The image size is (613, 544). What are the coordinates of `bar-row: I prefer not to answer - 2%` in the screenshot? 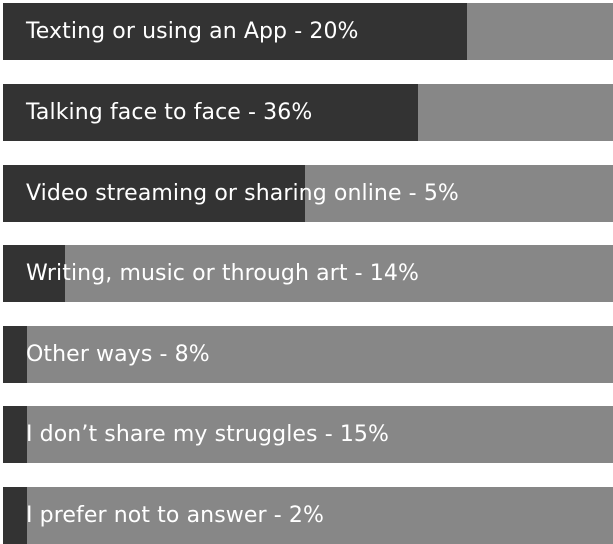 It's located at (308, 515).